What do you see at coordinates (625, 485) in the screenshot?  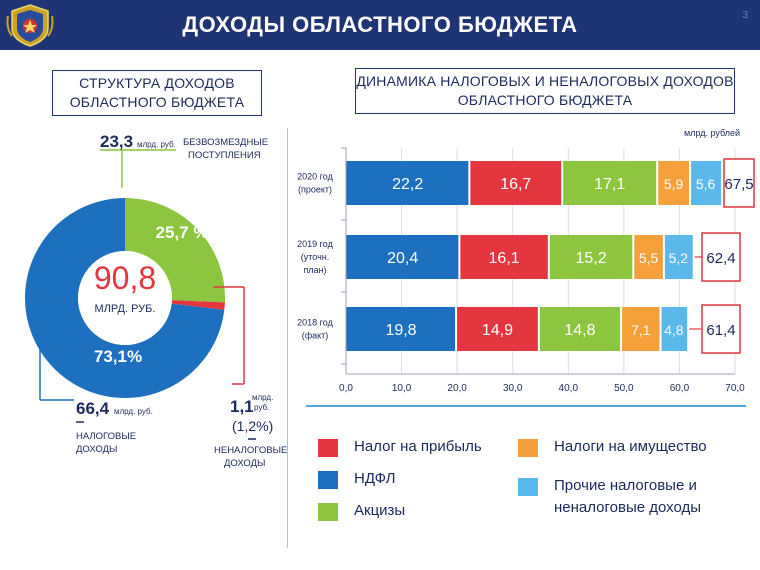 I see `legend-label-other-line1: Прочие налоговые и` at bounding box center [625, 485].